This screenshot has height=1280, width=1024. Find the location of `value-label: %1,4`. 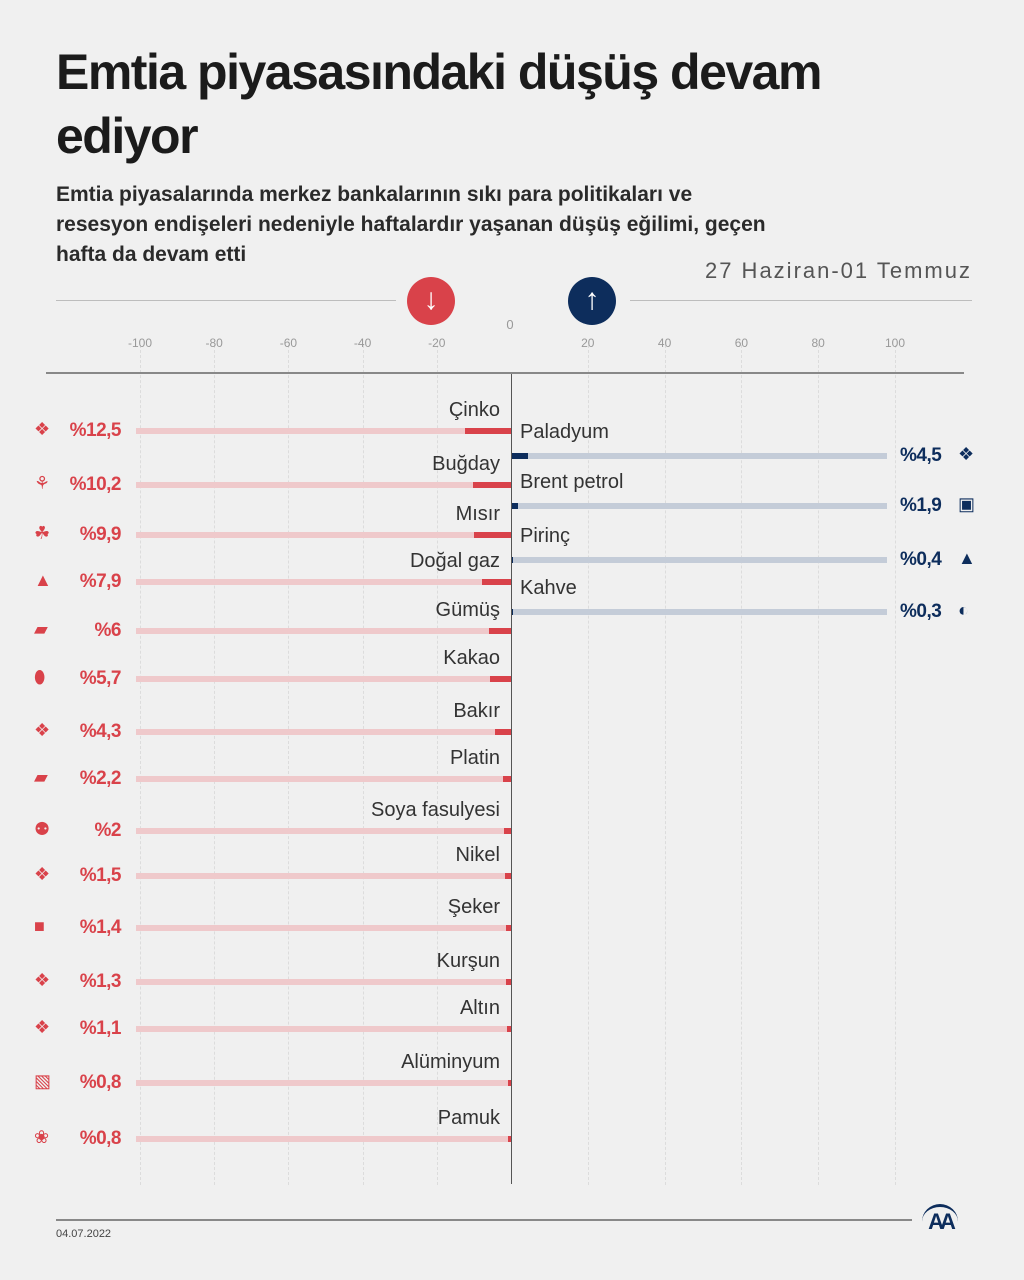

value-label: %1,4 is located at coordinates (100, 927).